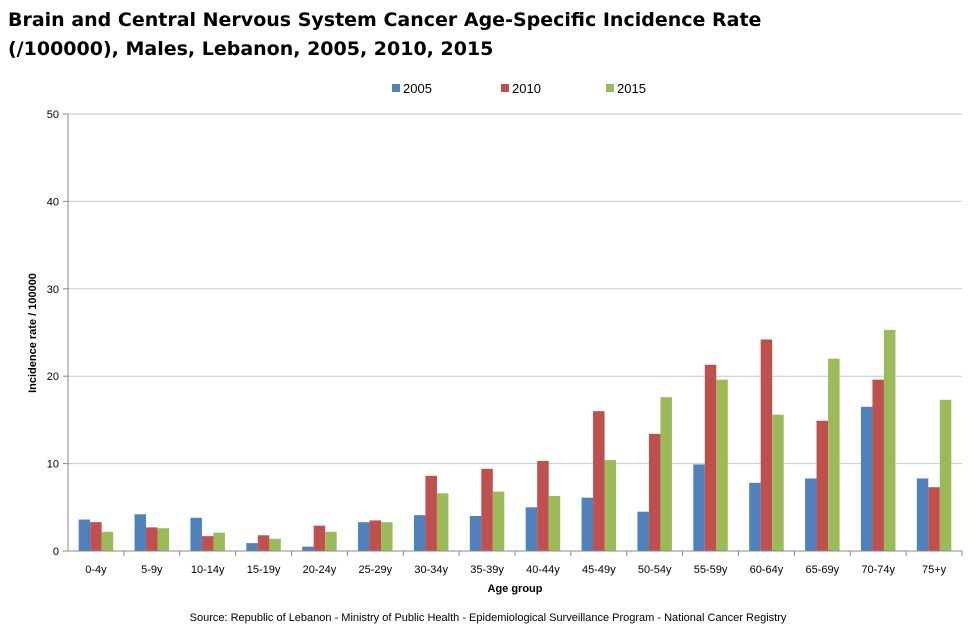 The width and height of the screenshot is (976, 637). Describe the element at coordinates (599, 570) in the screenshot. I see `x-tick-label: 45-49y` at that location.